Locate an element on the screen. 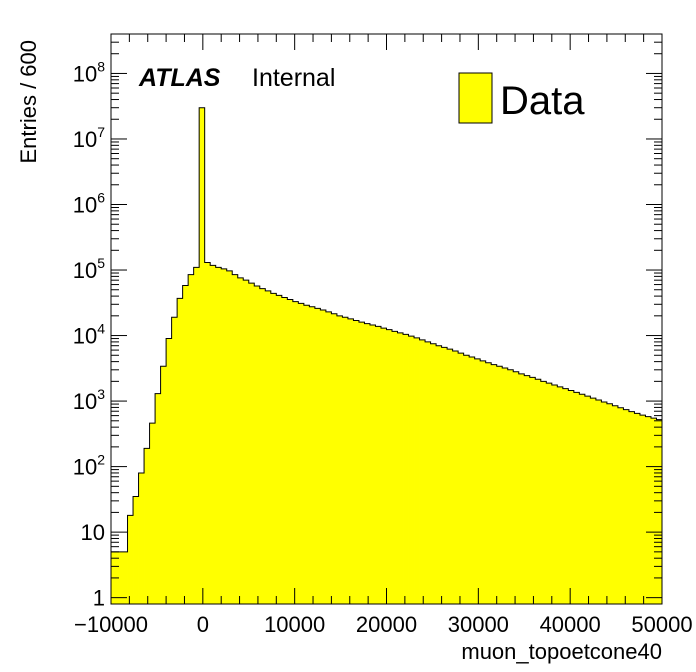 The image size is (696, 672). y-tick-label: 10⁸ is located at coordinates (89, 72).